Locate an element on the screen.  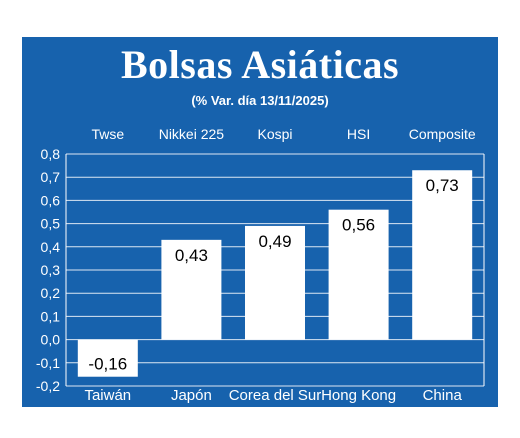
x-category-label: Taiwán is located at coordinates (107, 395).